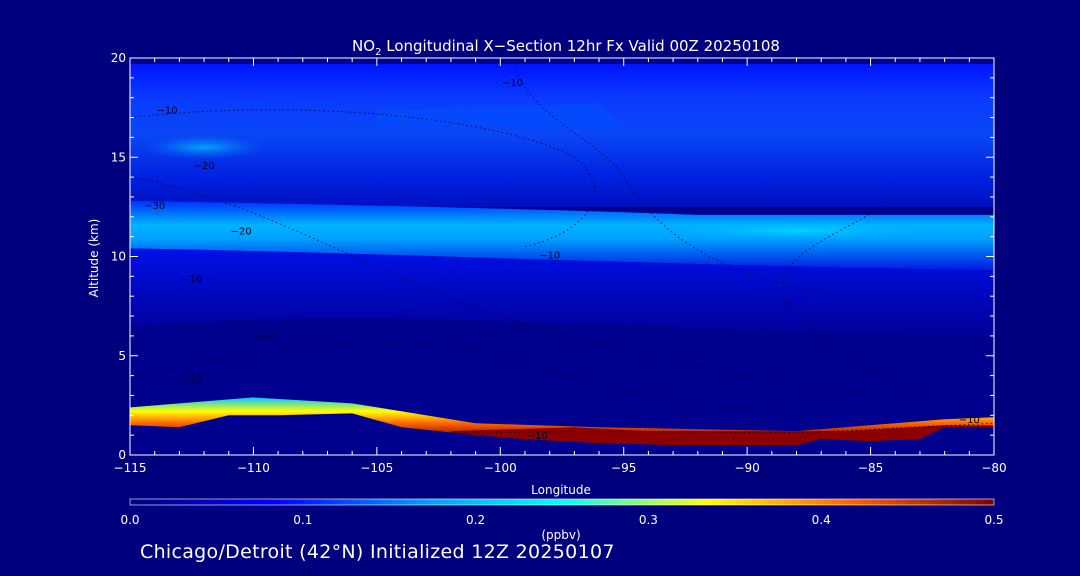 The height and width of the screenshot is (576, 1080). What do you see at coordinates (118, 257) in the screenshot?
I see `y-tick-label: 10` at bounding box center [118, 257].